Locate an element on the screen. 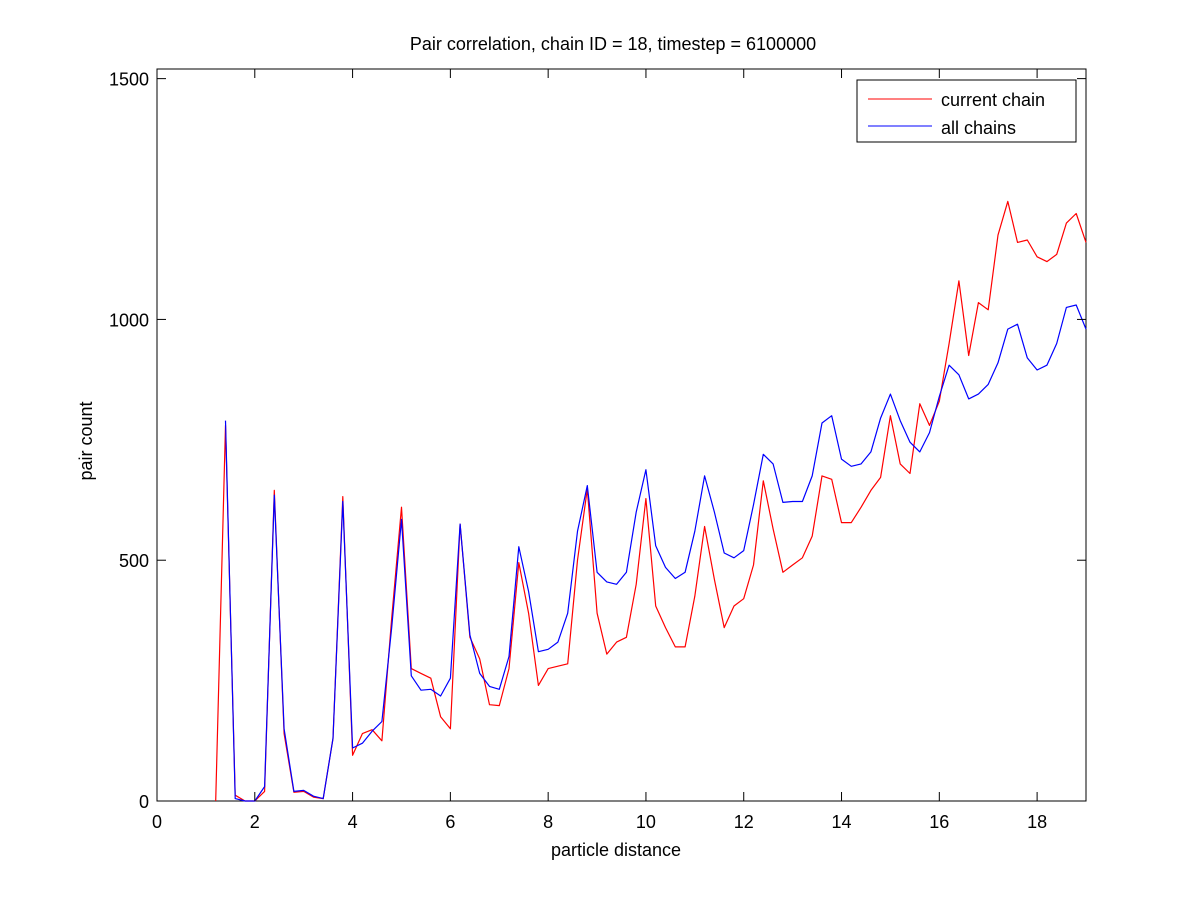 This screenshot has width=1200, height=900. x-tick-label: 0 is located at coordinates (157, 822).